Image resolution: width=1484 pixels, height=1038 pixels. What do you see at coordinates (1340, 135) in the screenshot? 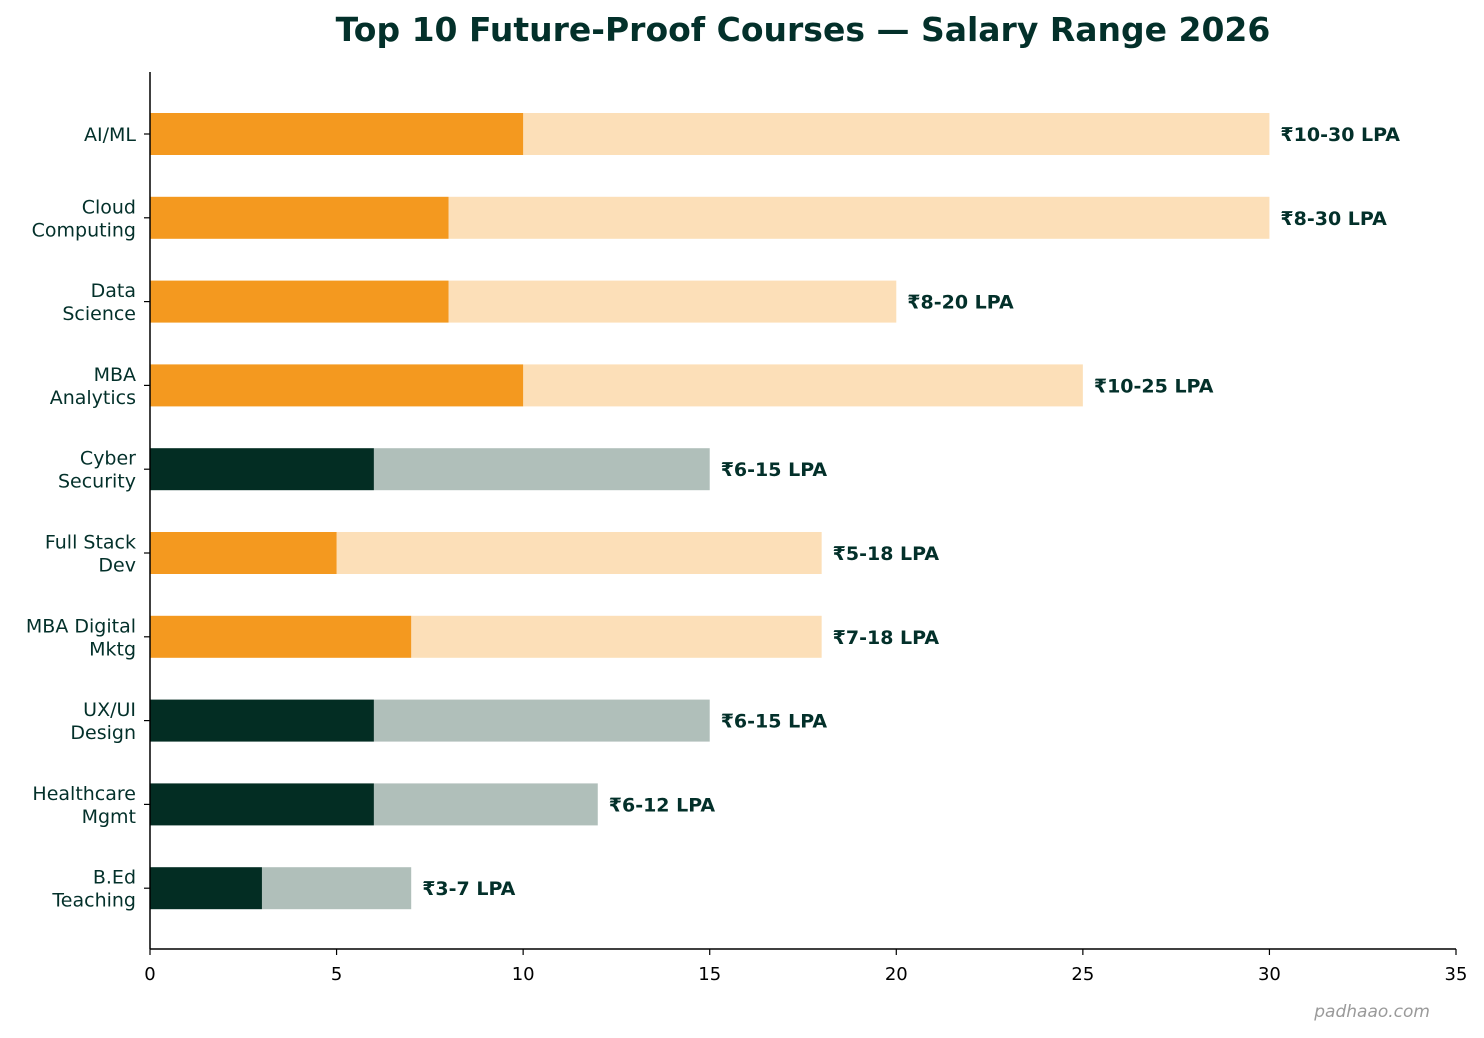
I see `data-label: ₹10-30 LPA` at bounding box center [1340, 135].